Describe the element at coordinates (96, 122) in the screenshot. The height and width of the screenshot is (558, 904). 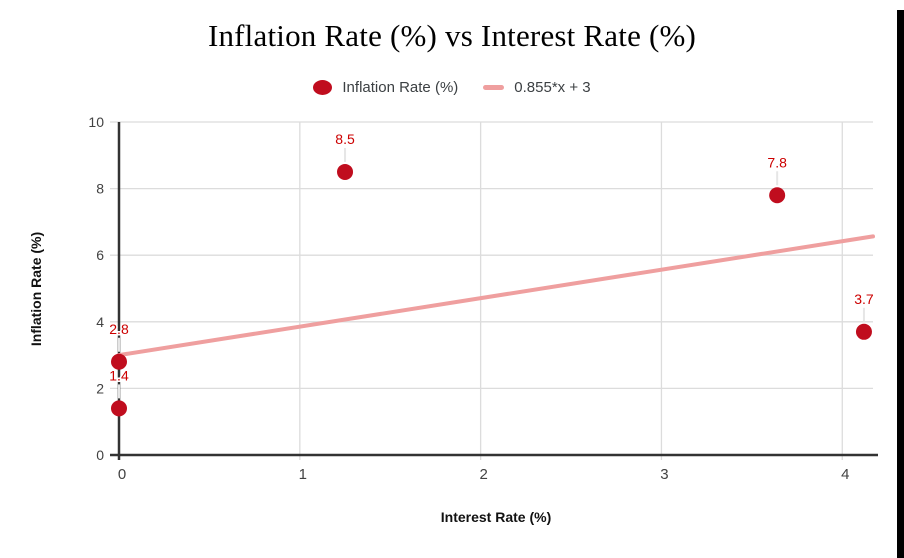
I see `y-tick-label: 10` at that location.